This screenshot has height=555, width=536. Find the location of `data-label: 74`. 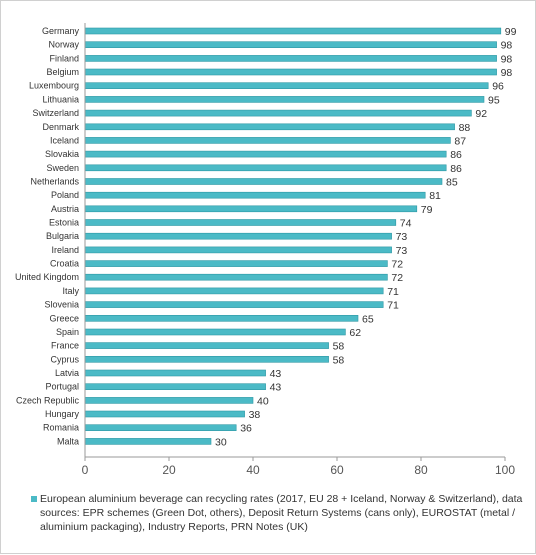

data-label: 74 is located at coordinates (406, 224).